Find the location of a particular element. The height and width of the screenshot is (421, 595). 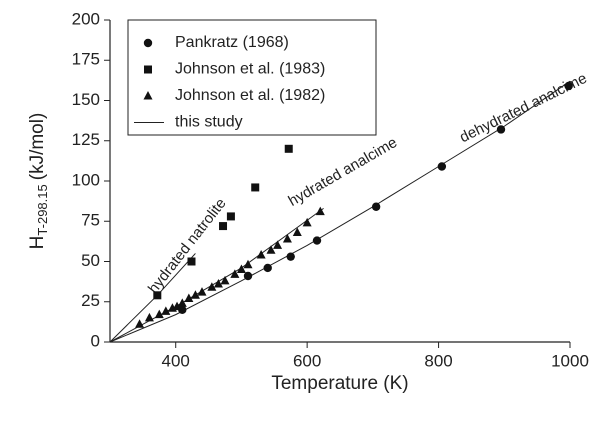

y-tick-label: 125 is located at coordinates (86, 139).